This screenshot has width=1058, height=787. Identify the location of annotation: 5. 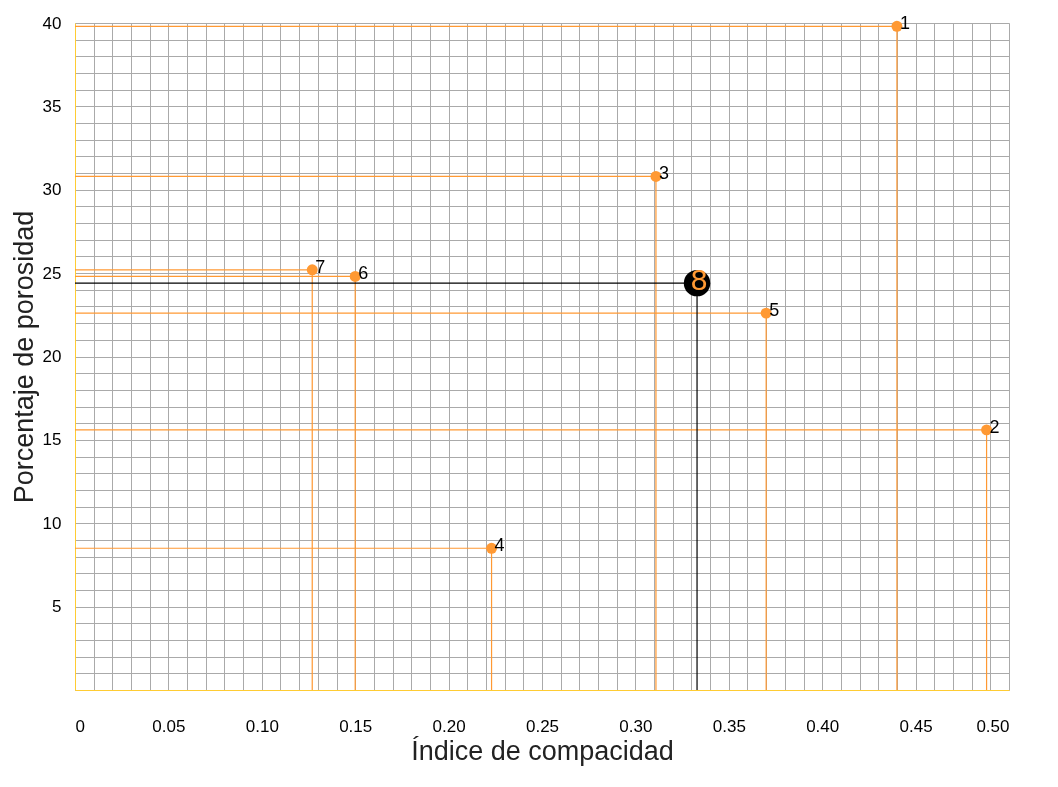
(774, 310).